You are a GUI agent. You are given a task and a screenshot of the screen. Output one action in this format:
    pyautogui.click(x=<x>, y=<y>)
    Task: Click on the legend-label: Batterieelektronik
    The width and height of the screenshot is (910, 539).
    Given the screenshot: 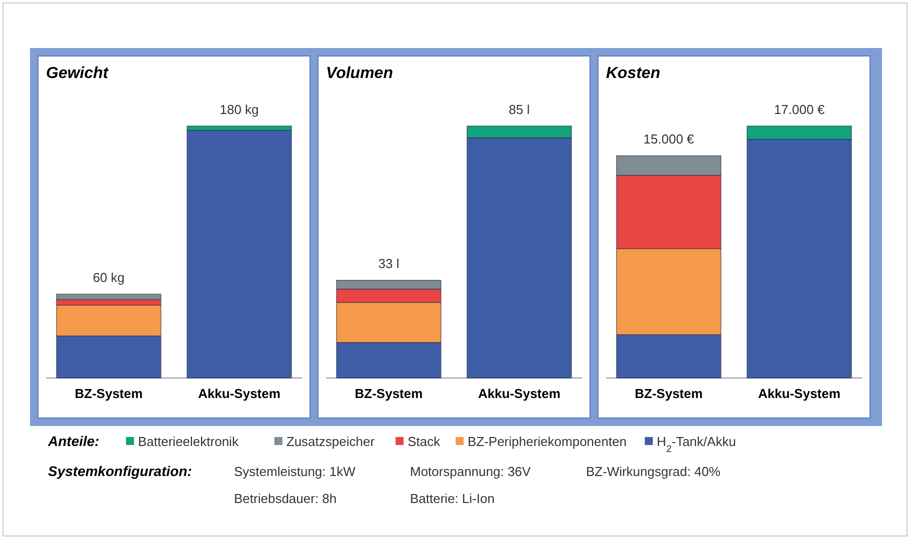 What is the action you would take?
    pyautogui.click(x=188, y=441)
    